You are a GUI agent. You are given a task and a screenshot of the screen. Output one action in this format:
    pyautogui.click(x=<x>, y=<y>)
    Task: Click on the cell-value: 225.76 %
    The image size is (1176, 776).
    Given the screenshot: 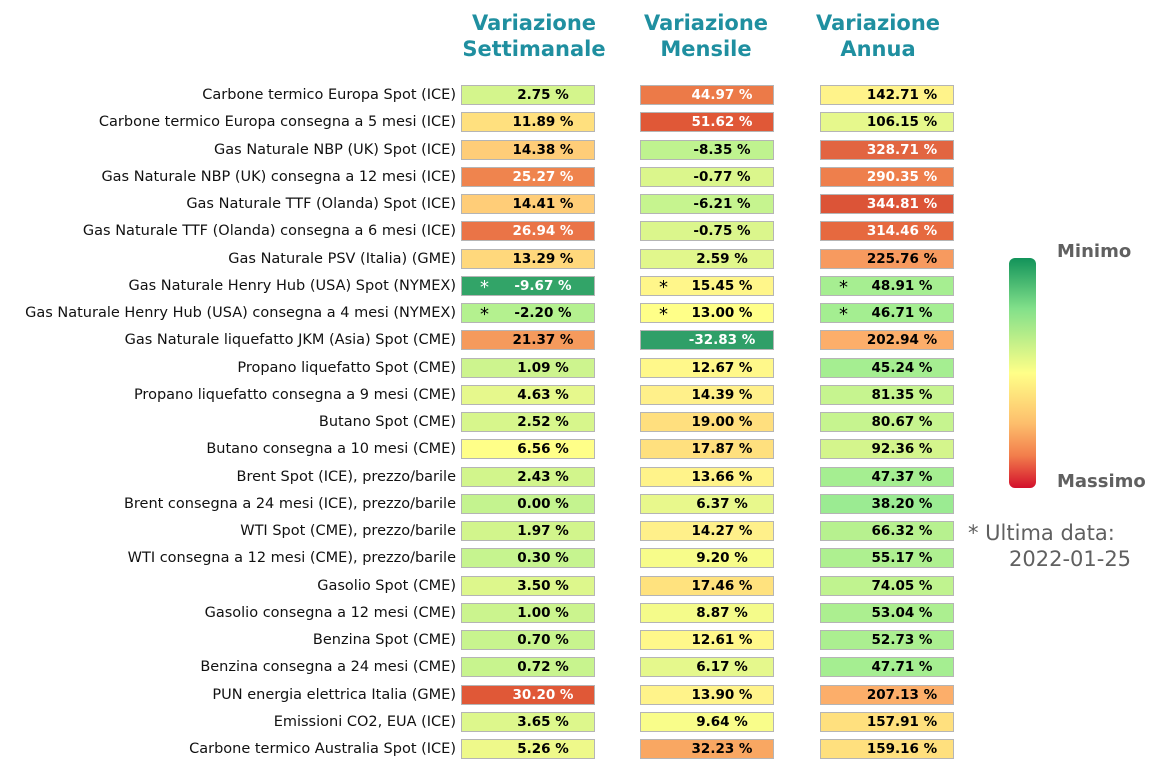 What is the action you would take?
    pyautogui.click(x=902, y=259)
    